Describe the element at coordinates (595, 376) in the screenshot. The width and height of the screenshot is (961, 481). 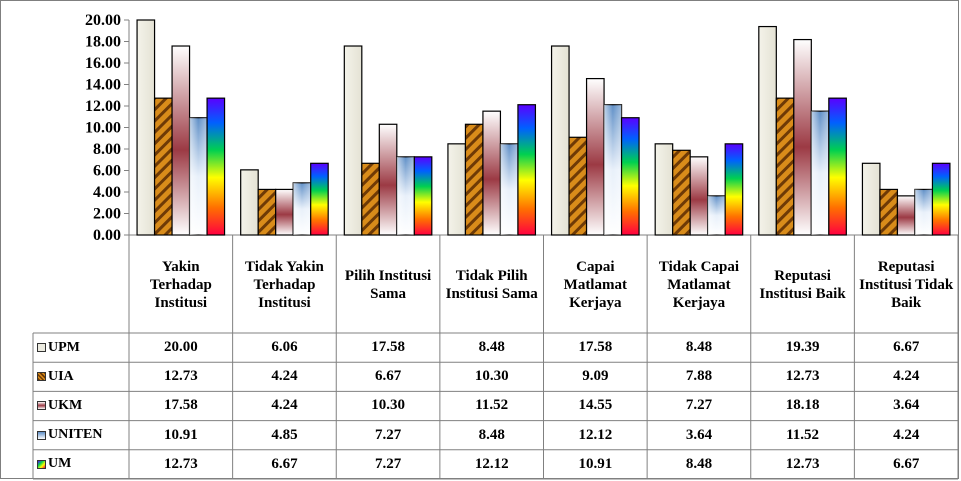
I see `table-cell: 9.09` at that location.